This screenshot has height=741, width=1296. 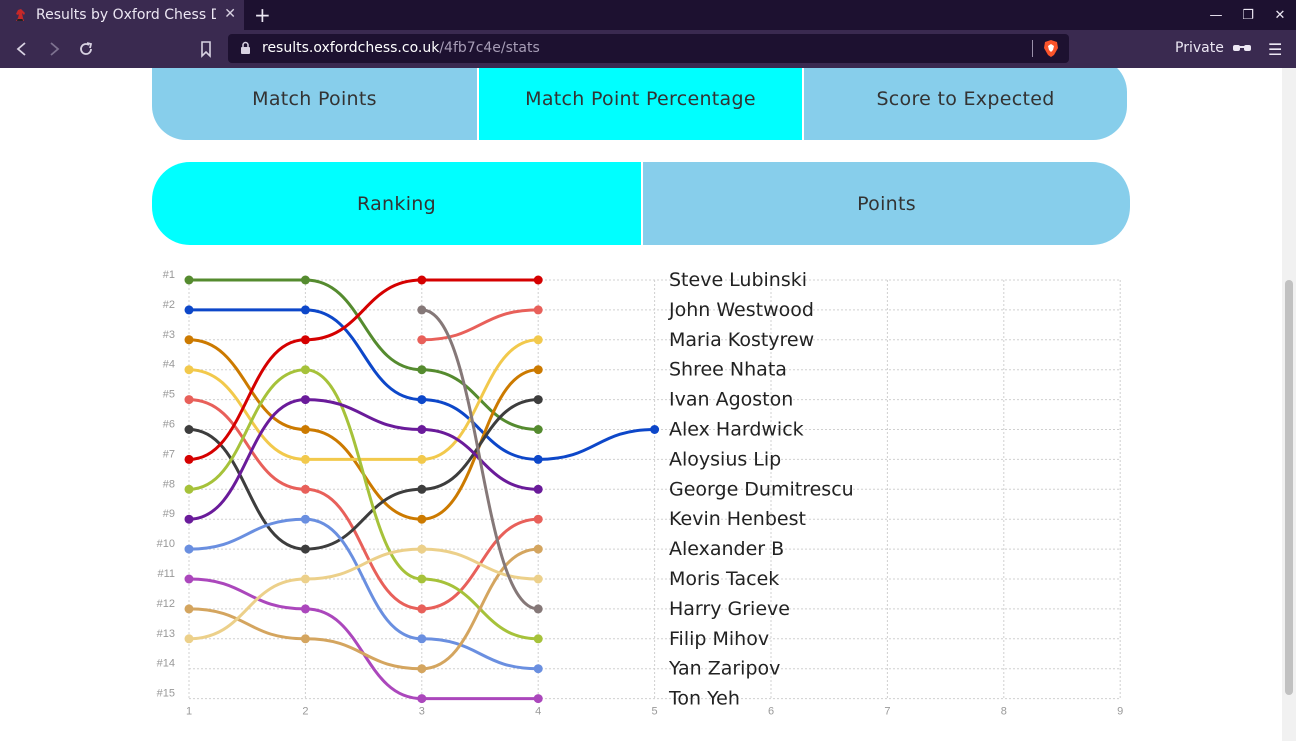 What do you see at coordinates (396, 203) in the screenshot?
I see `tab-ranking: Ranking` at bounding box center [396, 203].